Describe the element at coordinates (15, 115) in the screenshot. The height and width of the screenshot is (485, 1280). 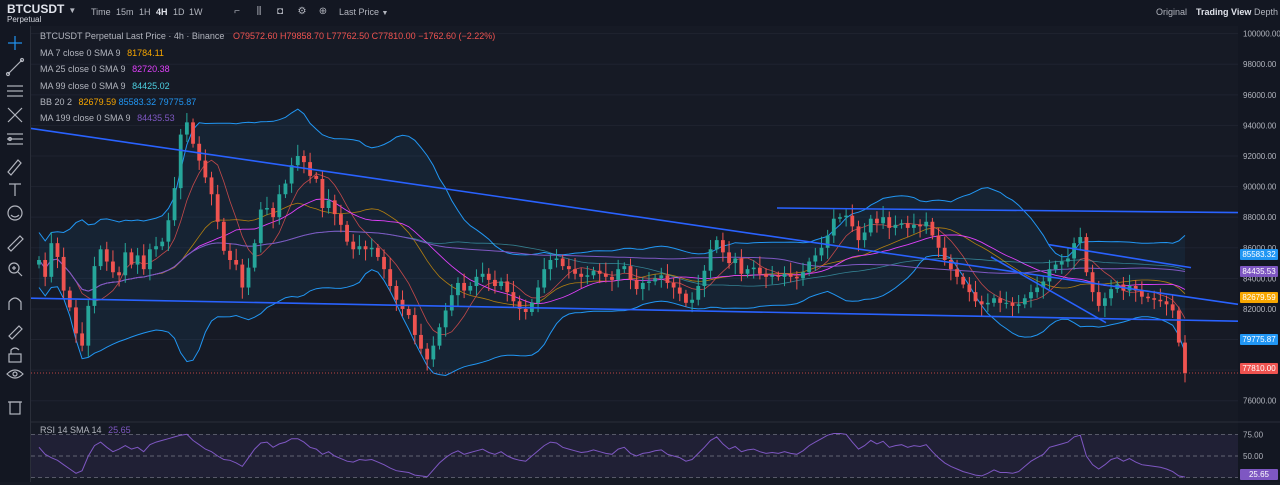
I see `pitchfork-icon` at that location.